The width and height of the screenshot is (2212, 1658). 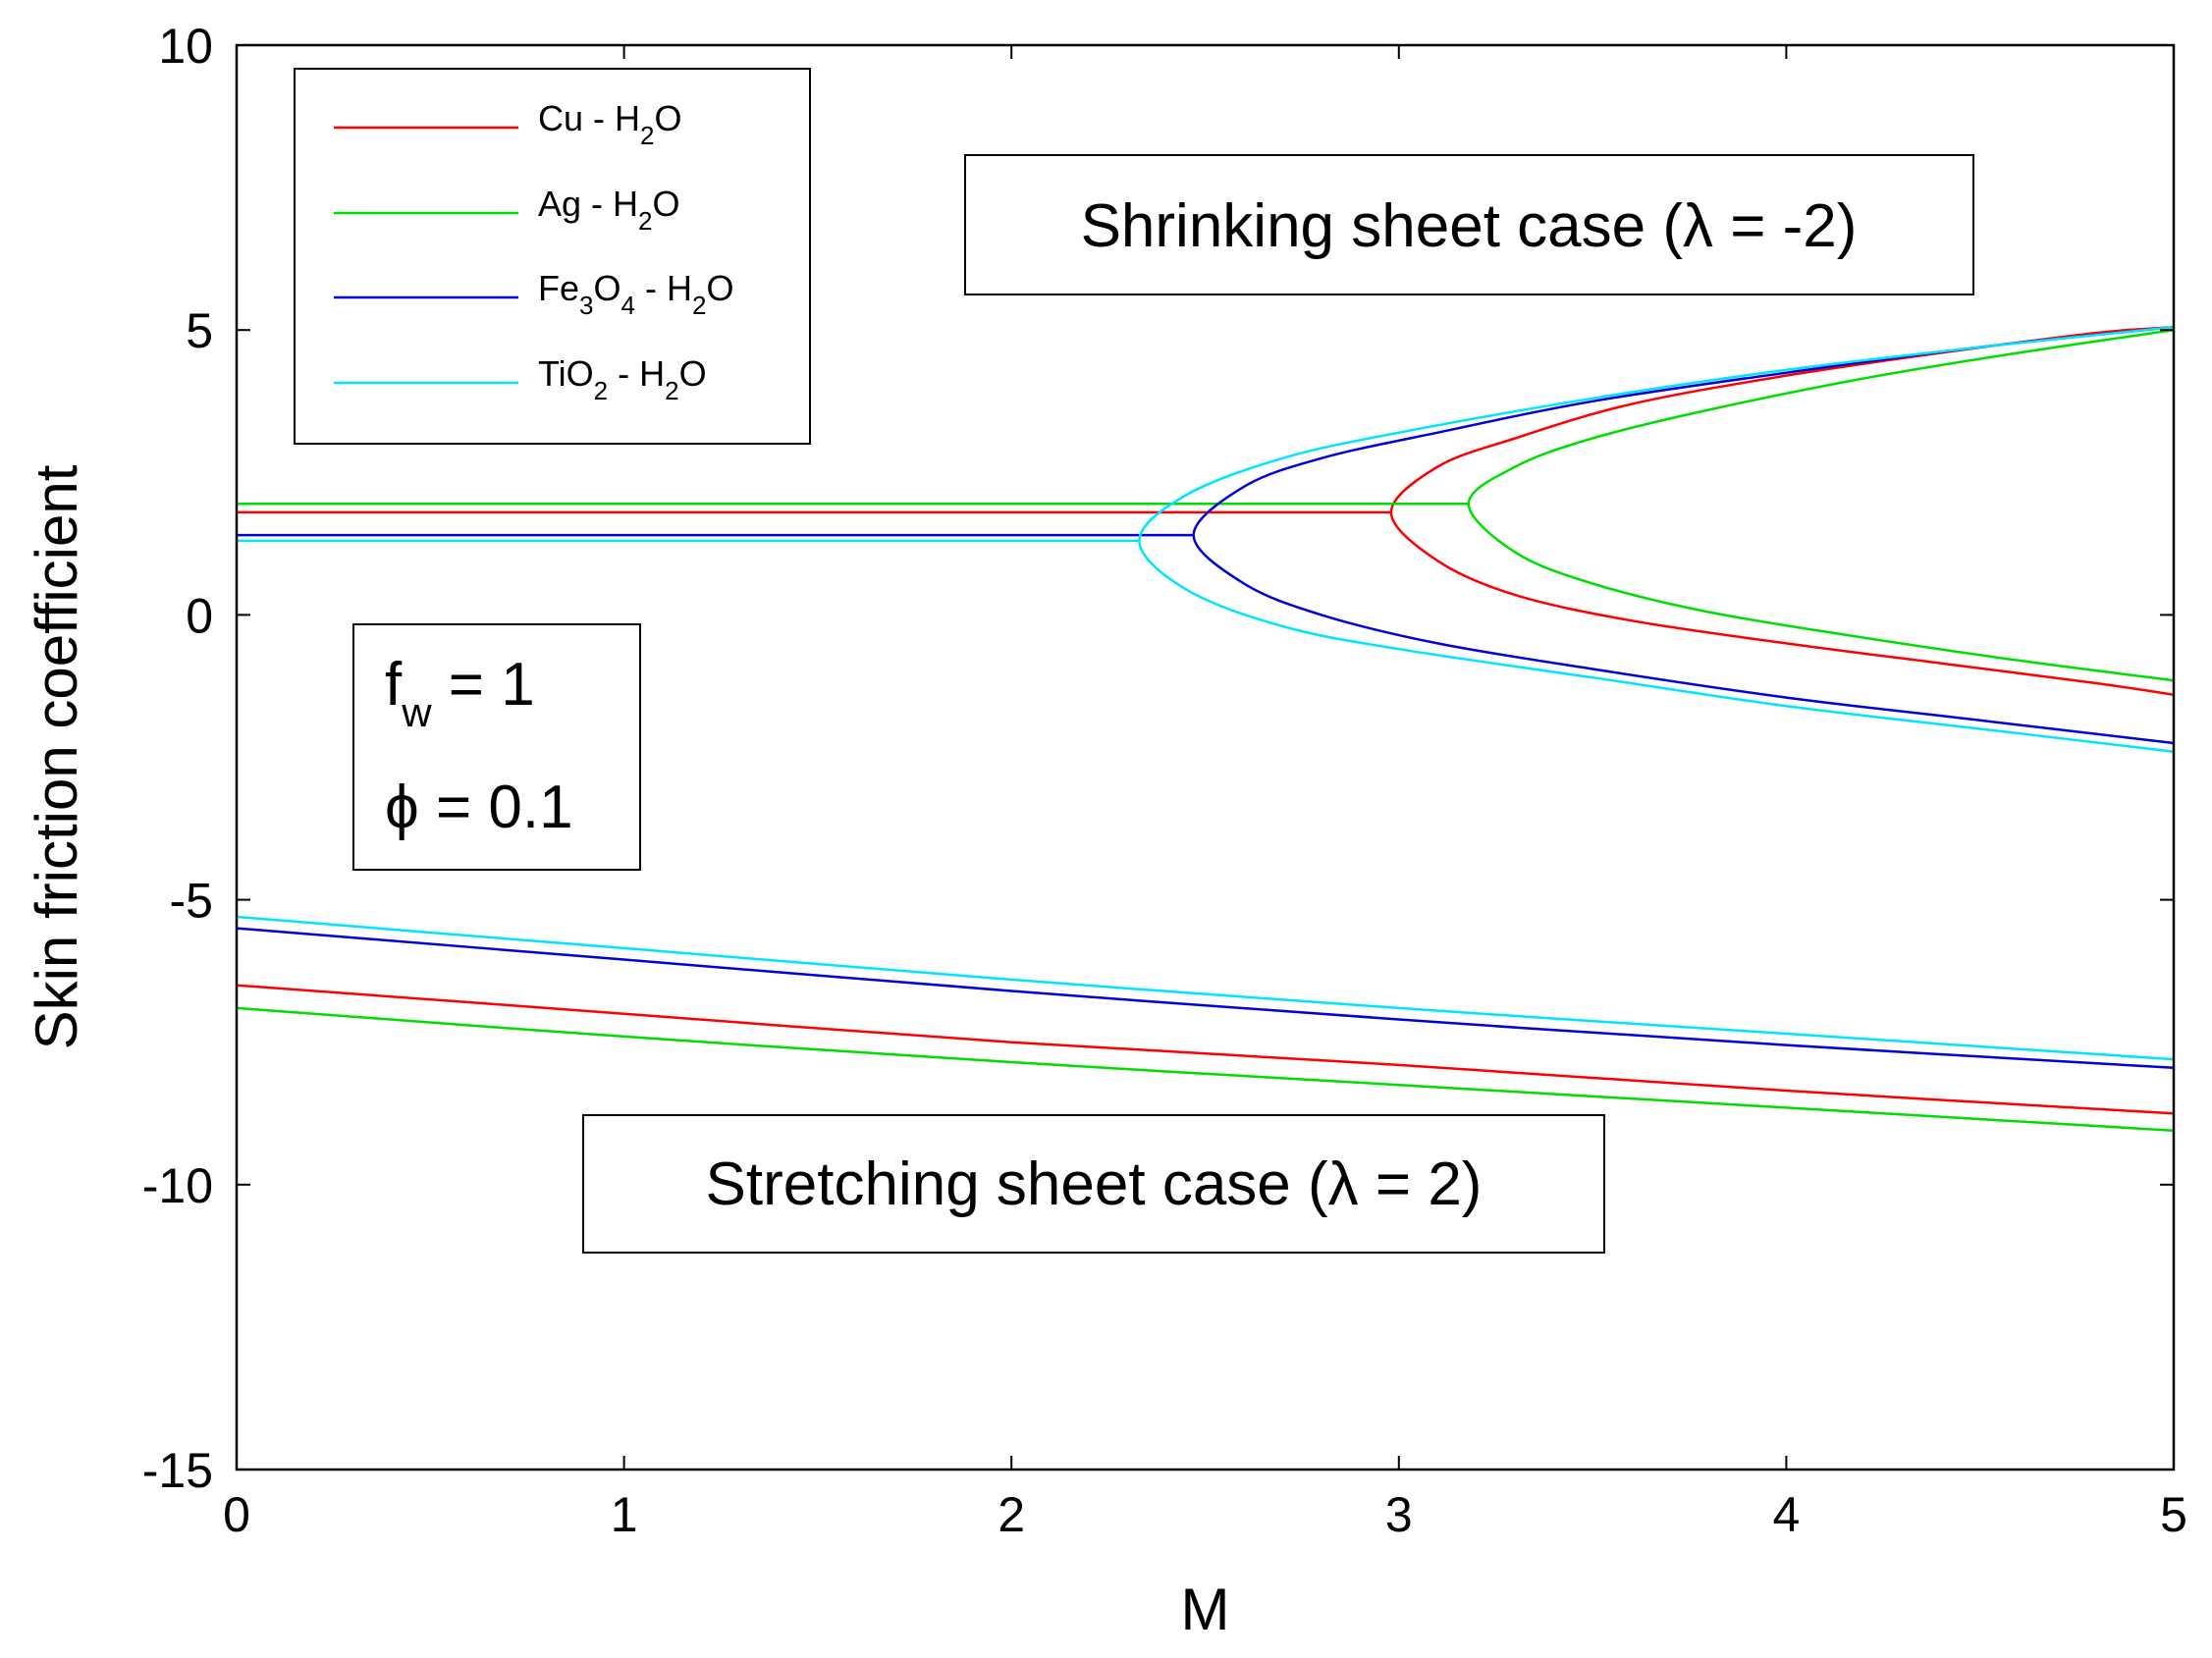 I want to click on x-axis-label: M, so click(x=1205, y=1609).